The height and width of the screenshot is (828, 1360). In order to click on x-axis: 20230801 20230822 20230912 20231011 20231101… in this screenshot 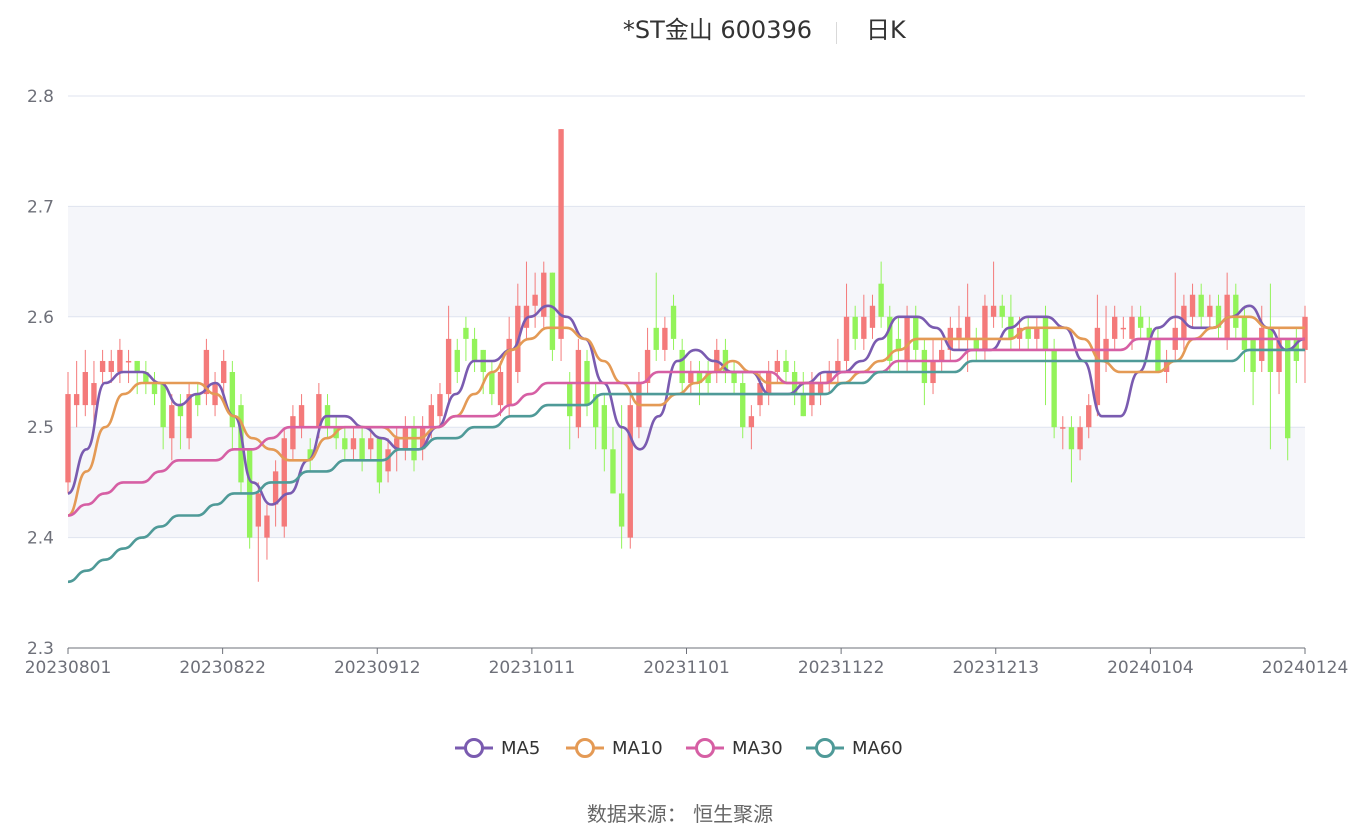, I will do `click(687, 662)`.